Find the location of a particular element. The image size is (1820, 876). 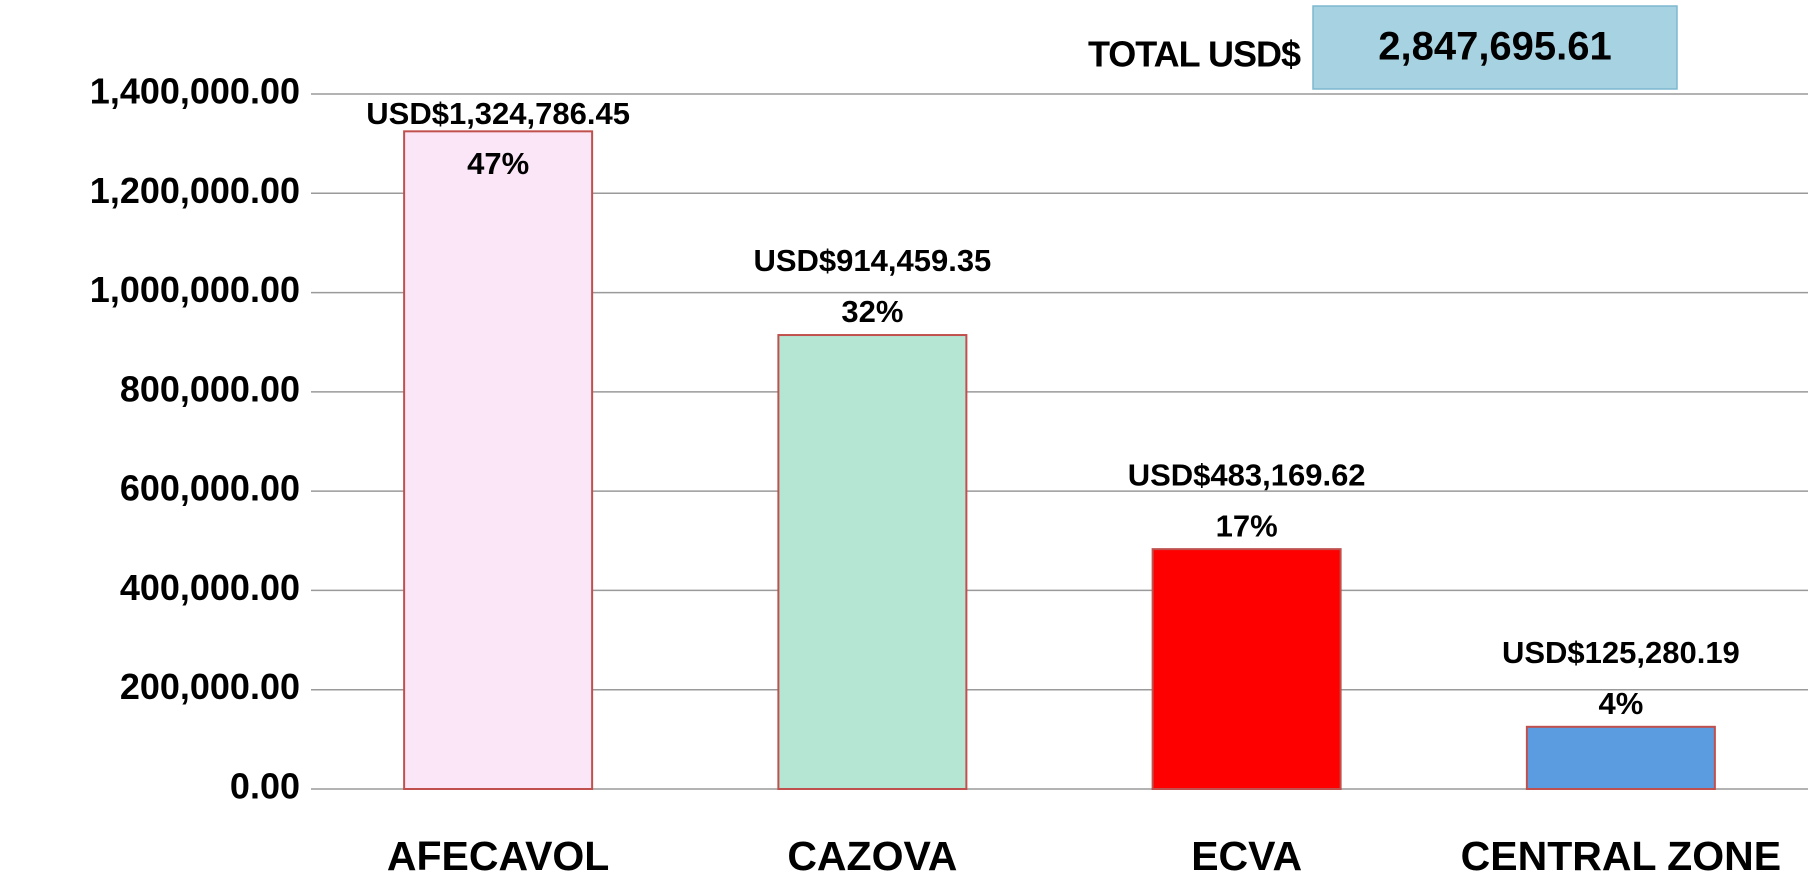

total-value: 2,847,695.61 is located at coordinates (1495, 47).